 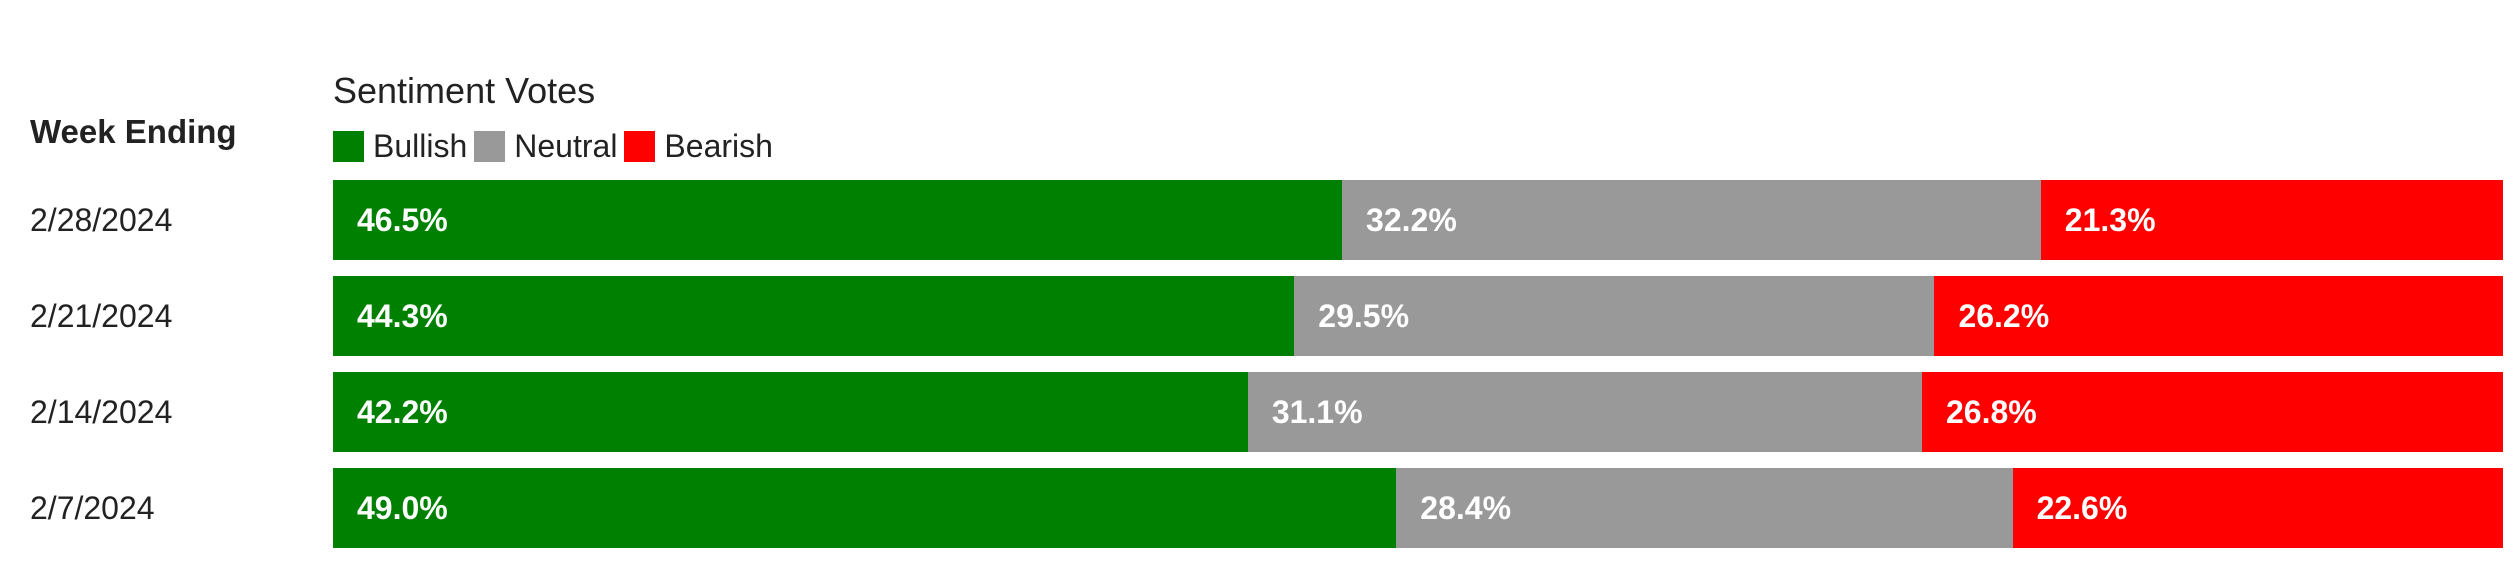 I want to click on row-label: 2/7/2024, so click(x=92, y=508).